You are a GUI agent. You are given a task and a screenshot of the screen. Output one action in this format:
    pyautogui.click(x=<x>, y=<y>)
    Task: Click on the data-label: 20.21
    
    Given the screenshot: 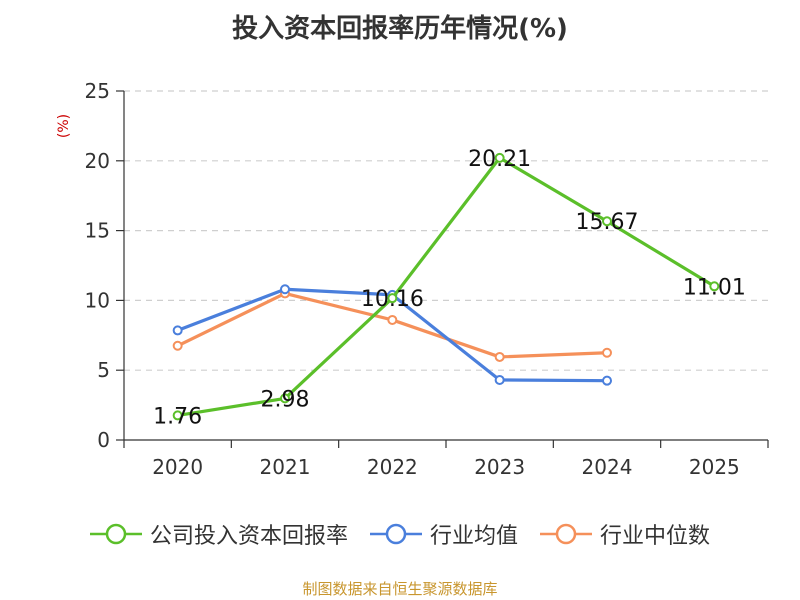 What is the action you would take?
    pyautogui.click(x=499, y=159)
    